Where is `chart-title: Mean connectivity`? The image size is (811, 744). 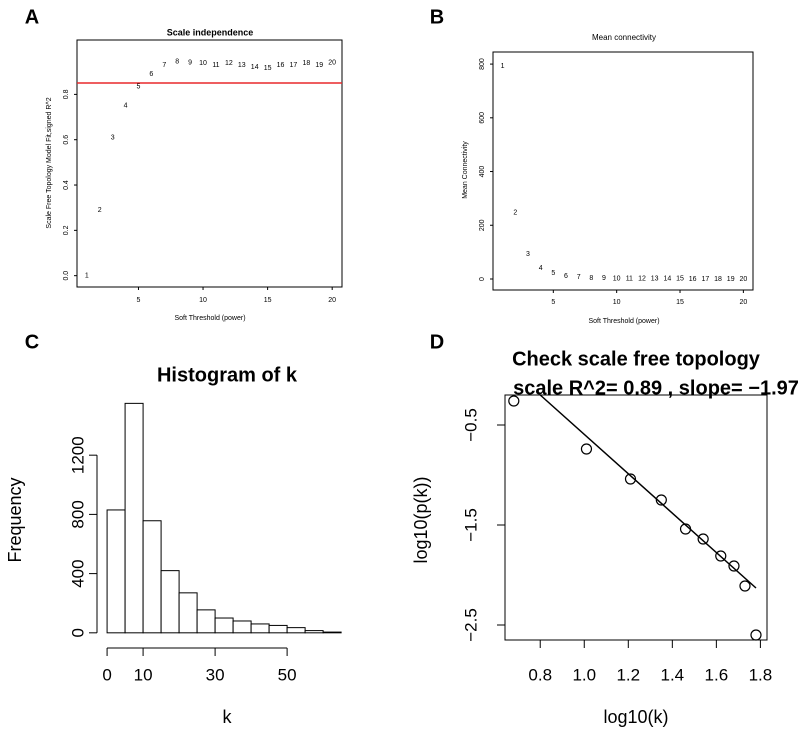
chart-title: Mean connectivity is located at coordinates (624, 37).